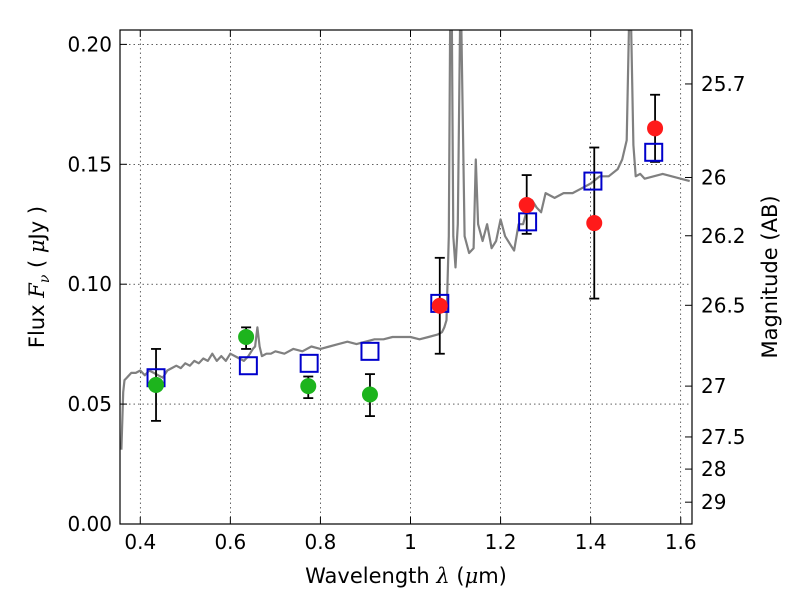  I want to click on y-axis-label: Flux Fν ( μJy ), so click(39, 277).